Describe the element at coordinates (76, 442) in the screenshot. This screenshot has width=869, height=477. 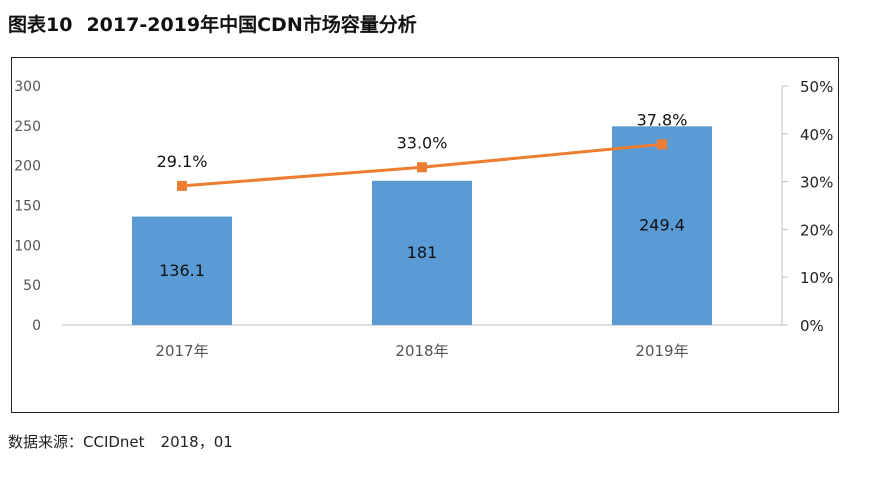
I see `source-text: 数据来源：CCIDnet` at that location.